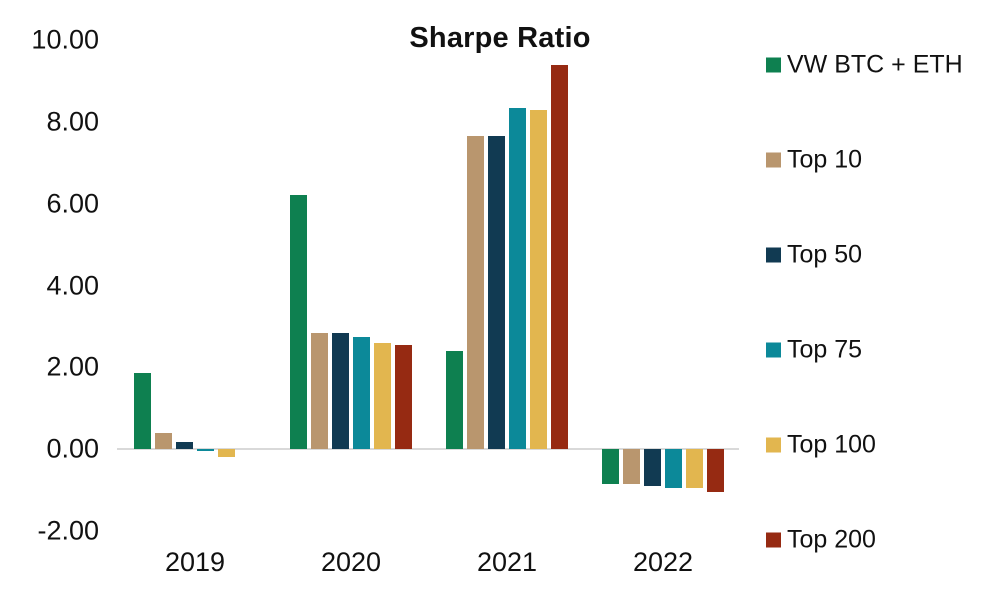 The height and width of the screenshot is (600, 1000). What do you see at coordinates (559, 257) in the screenshot?
I see `bar-top-200-2021` at bounding box center [559, 257].